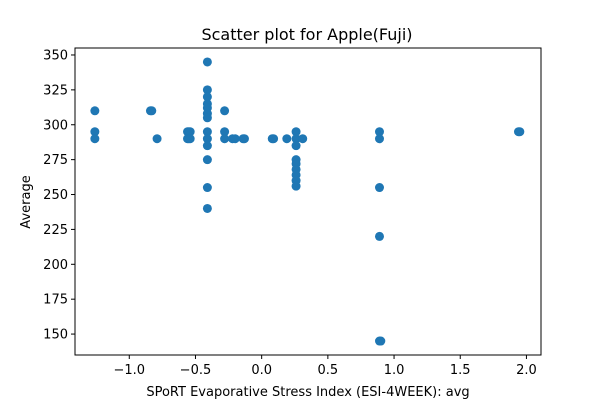  Describe the element at coordinates (328, 370) in the screenshot. I see `x-tick-label: 0.5` at that location.